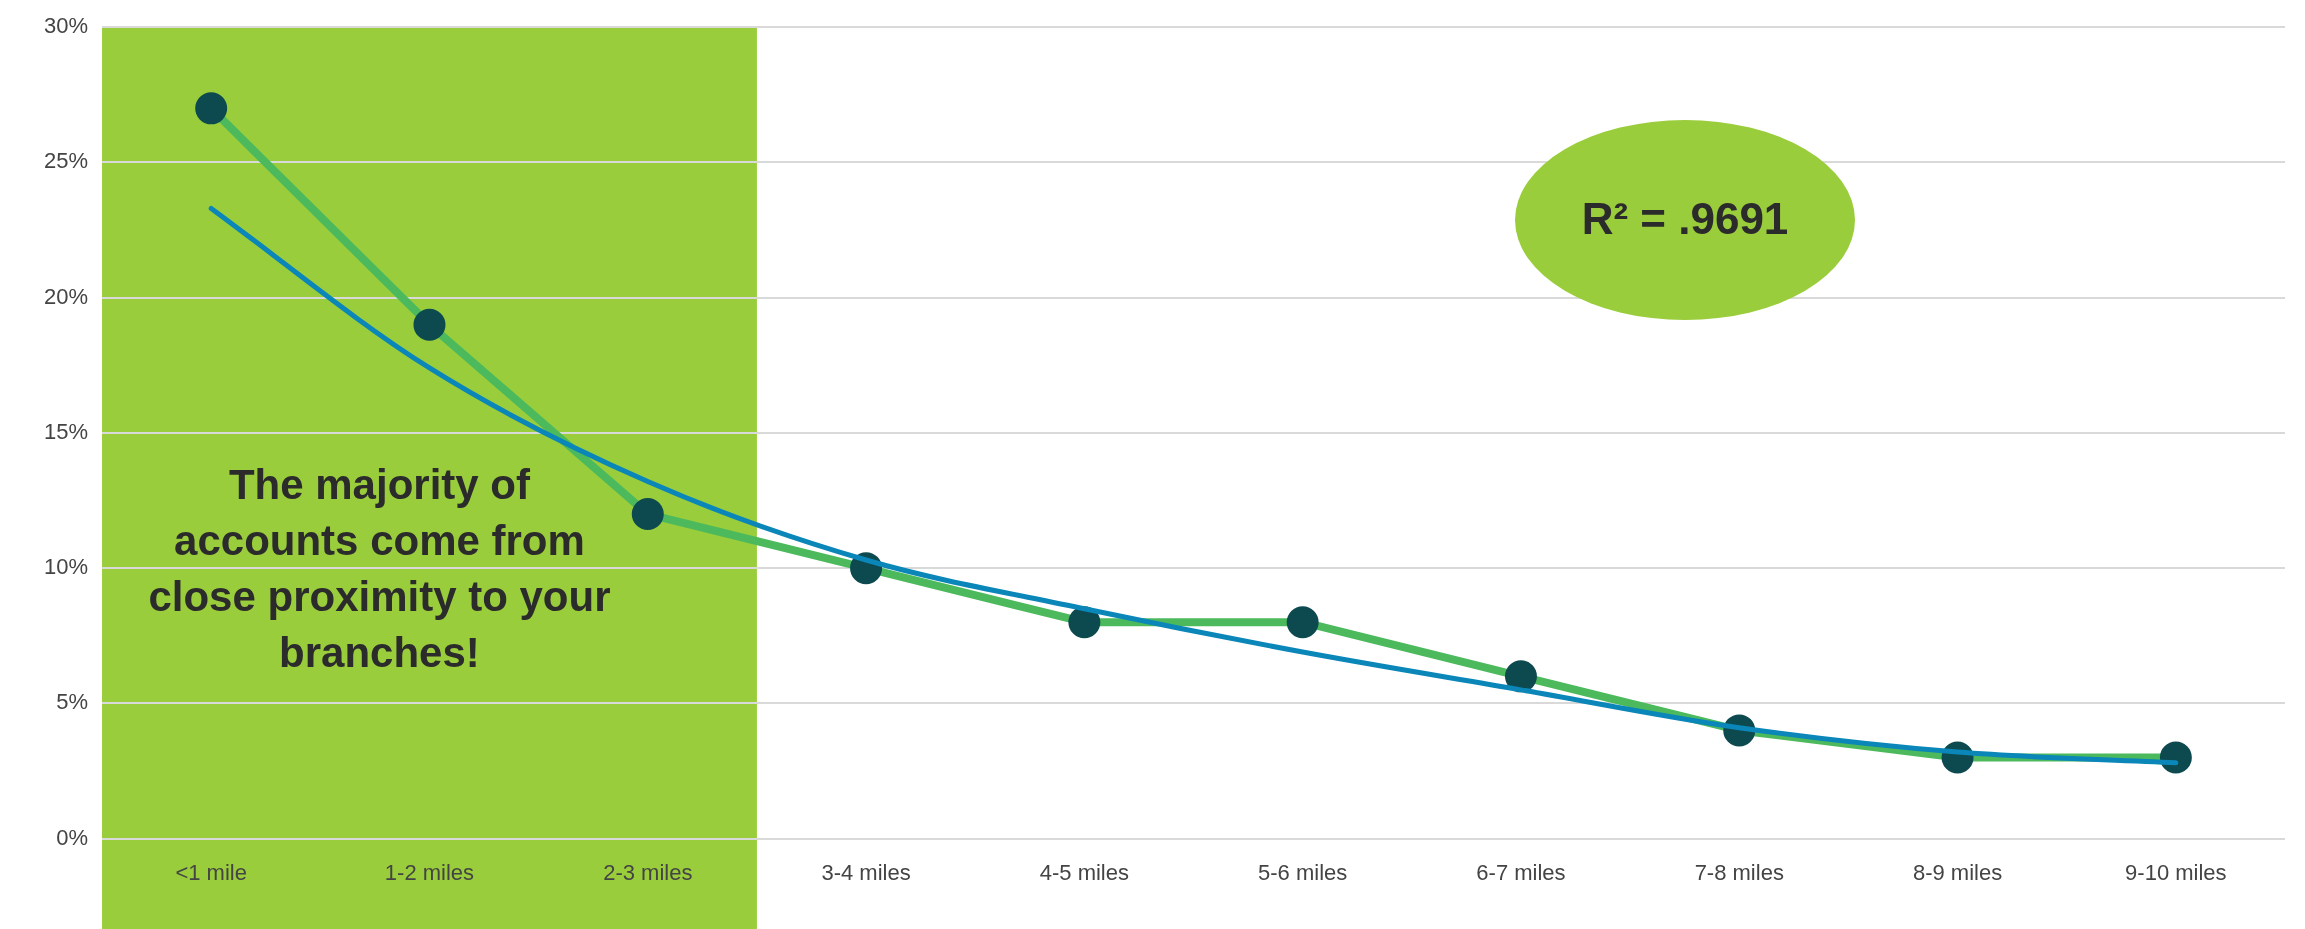  Describe the element at coordinates (1739, 872) in the screenshot. I see `x-tick-label: 7-8 miles` at that location.